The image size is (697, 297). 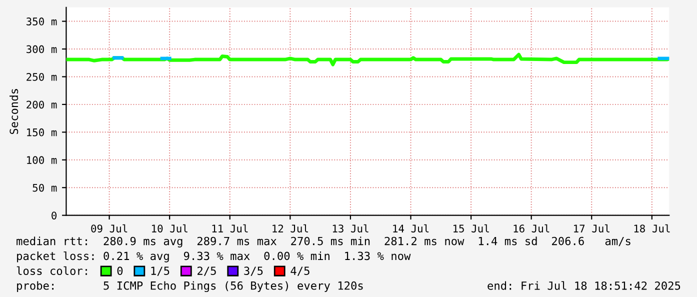 I want to click on legend-label: 4/5, so click(x=300, y=271).